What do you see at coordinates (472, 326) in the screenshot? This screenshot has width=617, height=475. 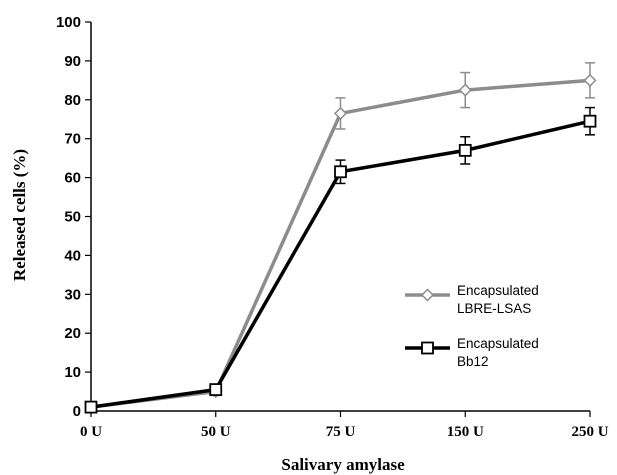 I see `legend: Encapsulated LBRE-LSAS Encapsulated Bb12` at bounding box center [472, 326].